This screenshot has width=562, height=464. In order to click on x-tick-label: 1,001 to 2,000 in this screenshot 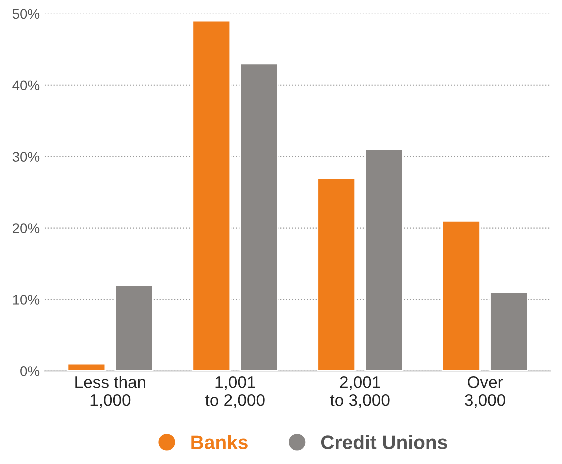, I will do `click(235, 392)`.